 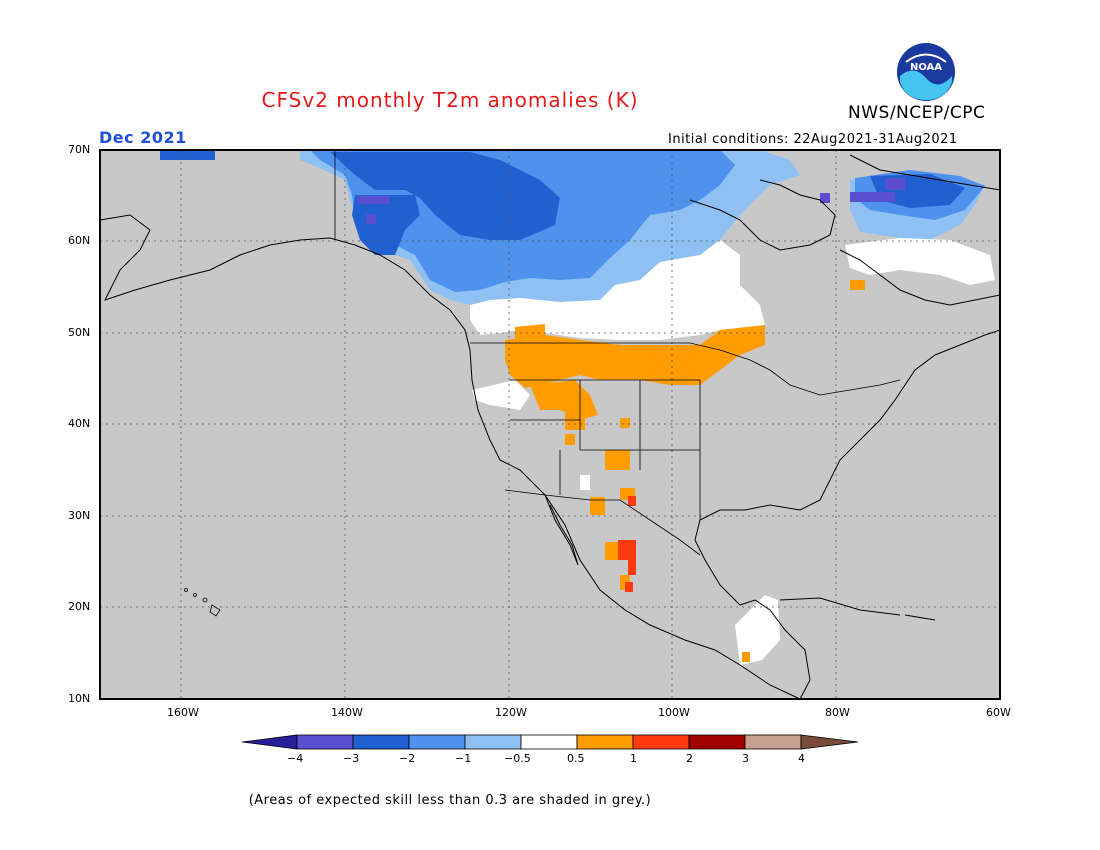 I want to click on colorbar, so click(x=550, y=742).